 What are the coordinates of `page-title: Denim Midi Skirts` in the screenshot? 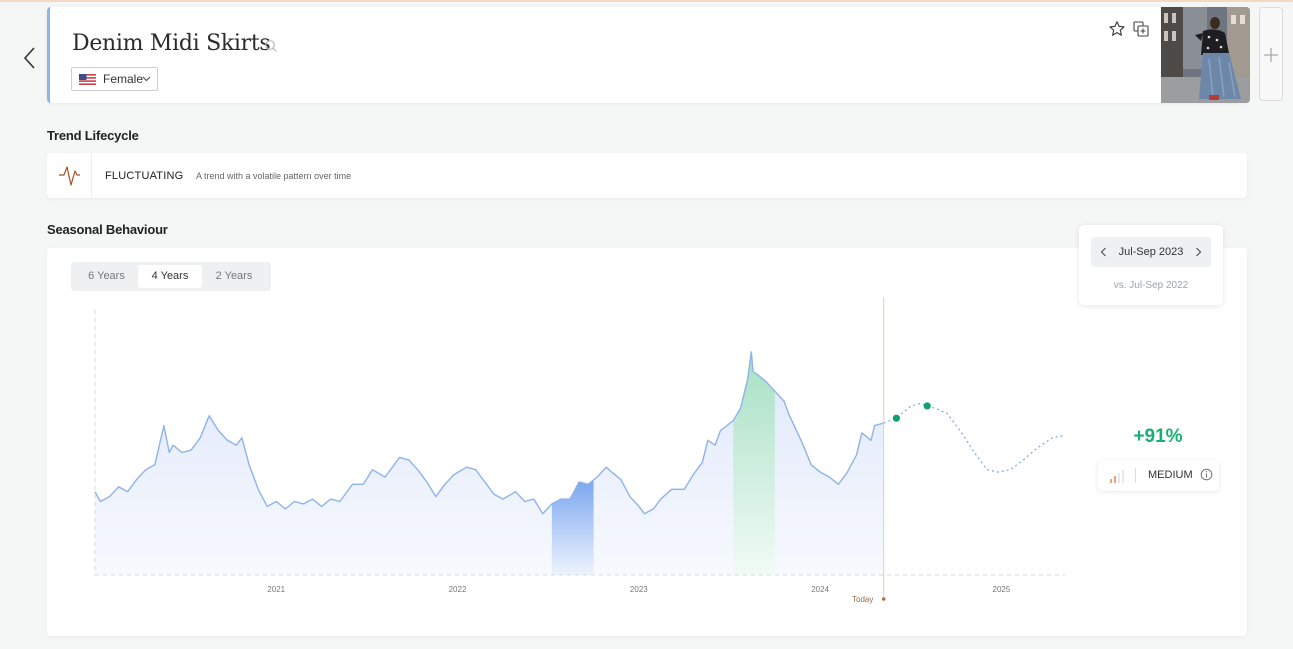 It's located at (171, 43).